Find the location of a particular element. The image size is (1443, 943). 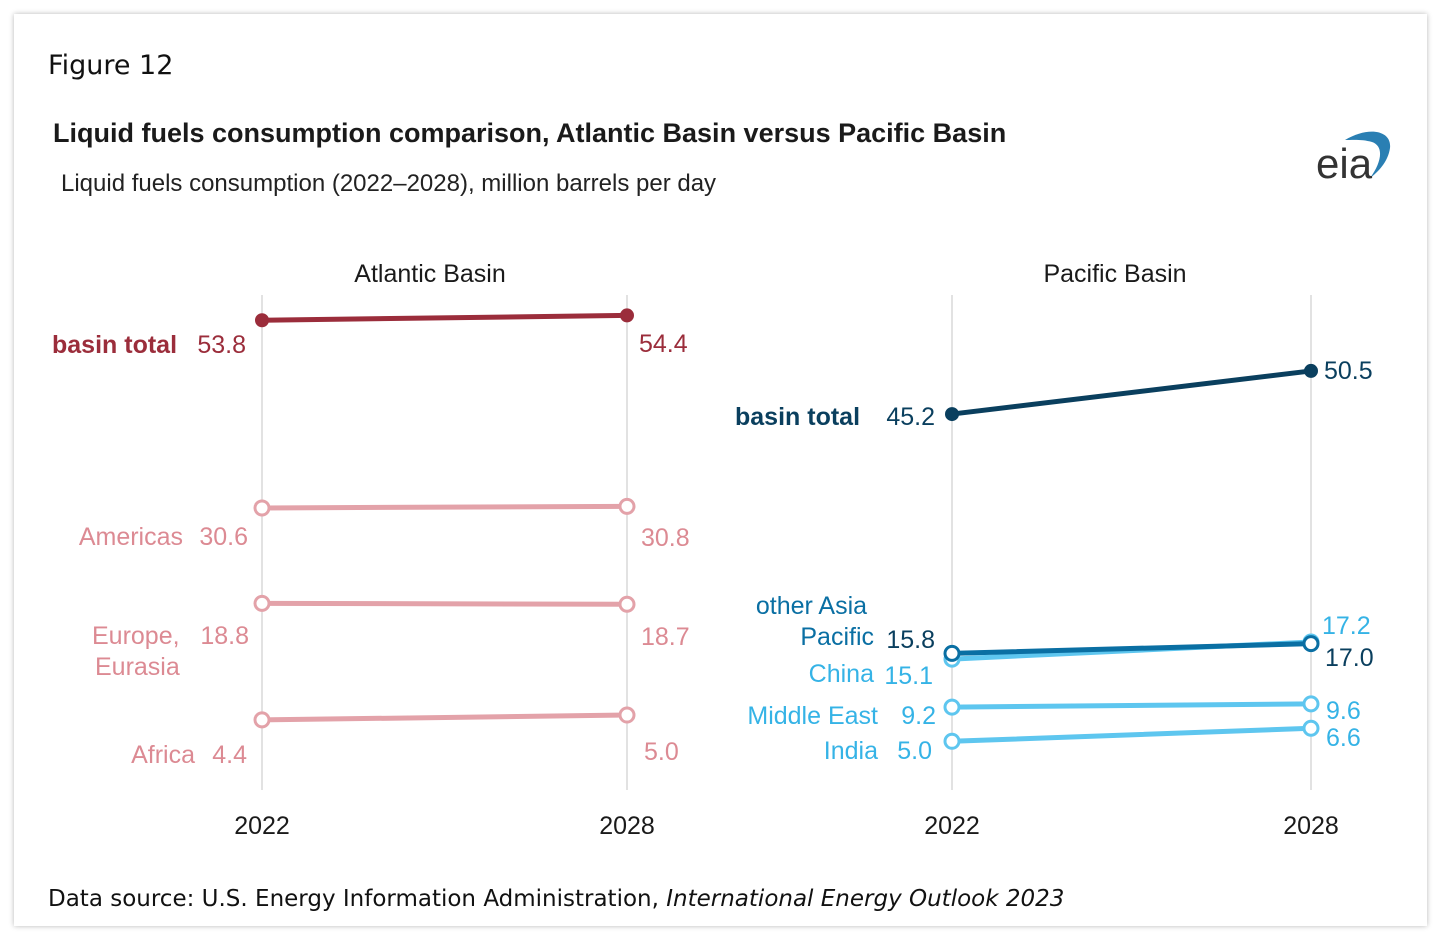

atlantic-basin-total-value-2028: 54.4 is located at coordinates (663, 344).